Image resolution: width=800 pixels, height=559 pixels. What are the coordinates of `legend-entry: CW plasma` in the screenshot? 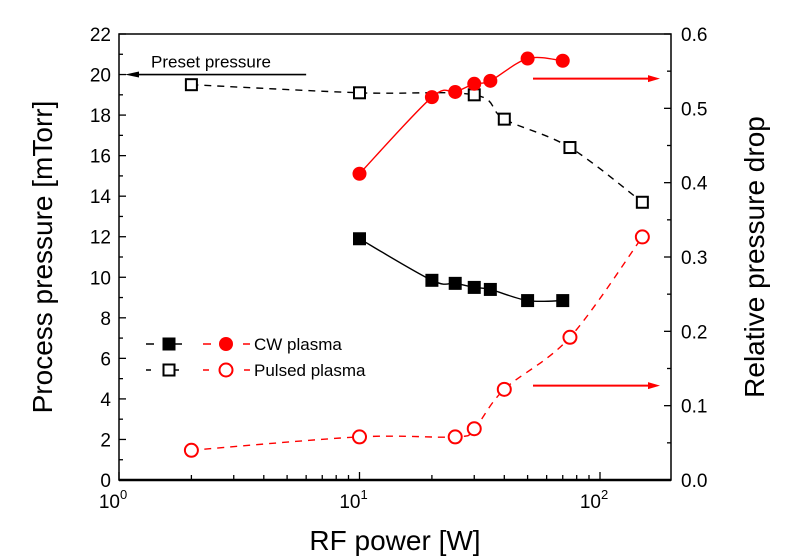 It's located at (244, 344).